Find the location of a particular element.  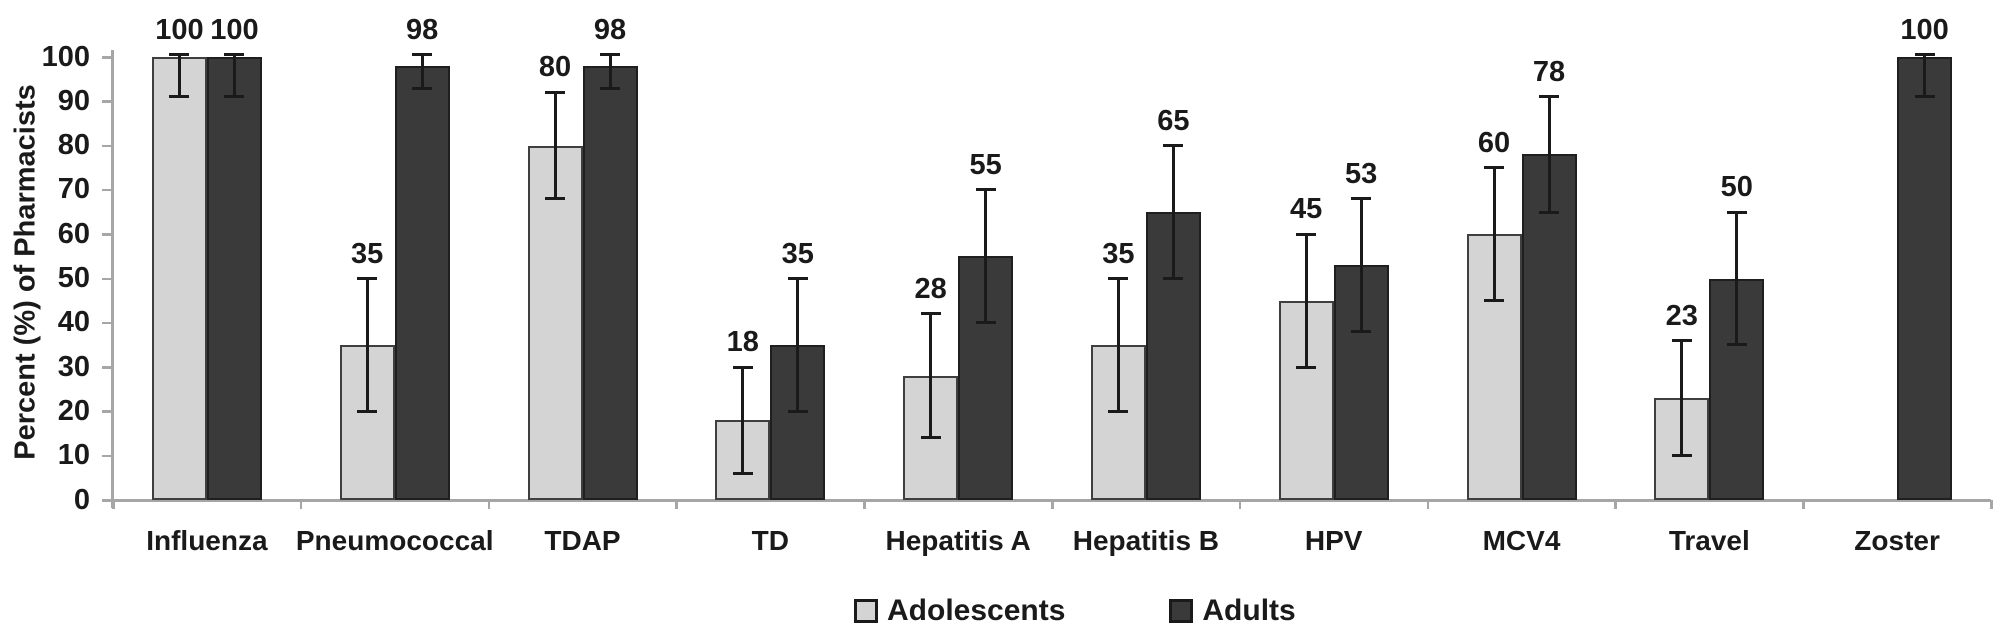

value-label-adolescents-hepatitis-b: 35 is located at coordinates (1118, 253).